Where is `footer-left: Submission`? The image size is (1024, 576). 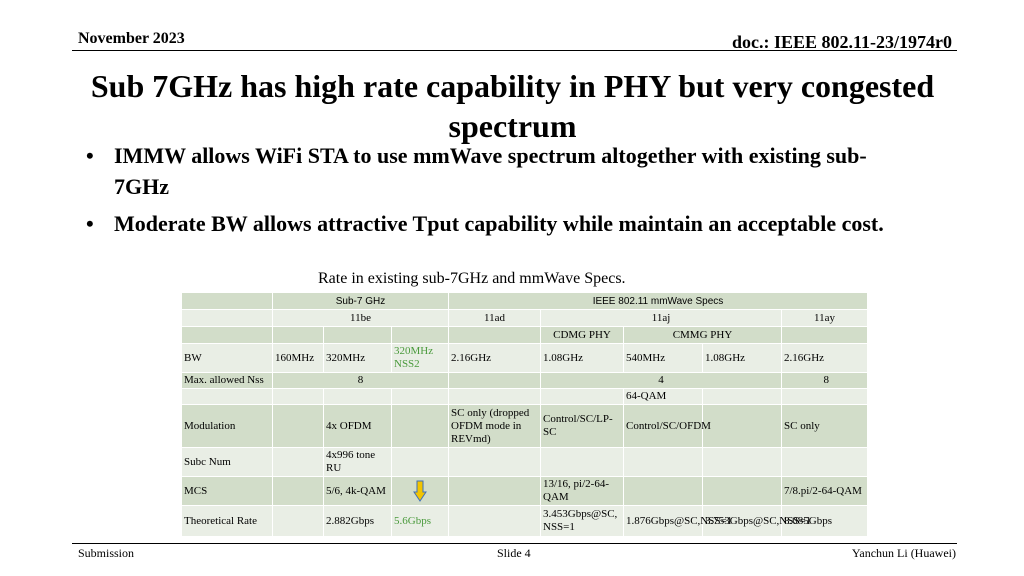
footer-left: Submission is located at coordinates (106, 553).